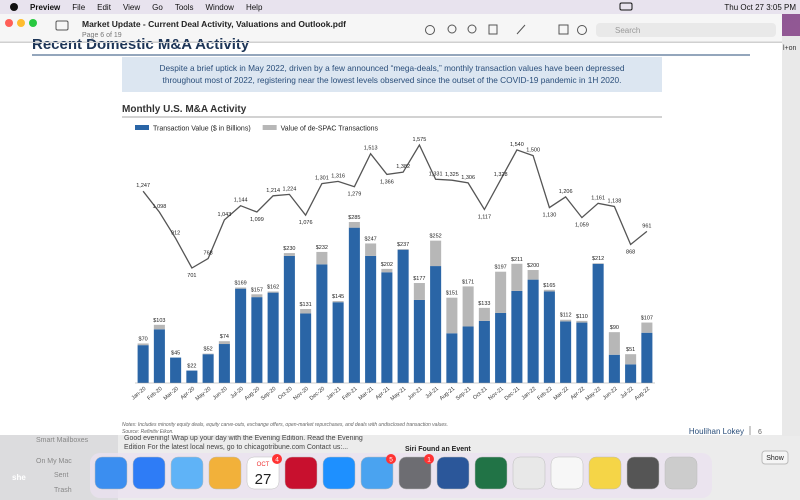  I want to click on badge-count: 5, so click(391, 460).